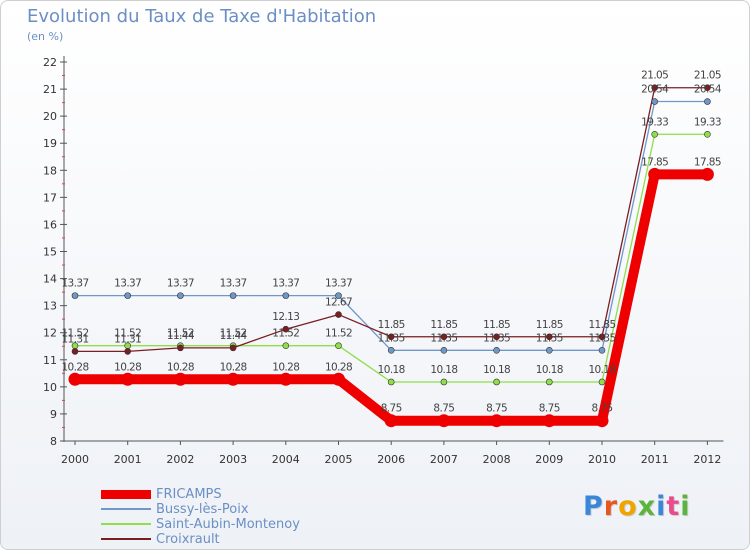 The width and height of the screenshot is (750, 550). I want to click on data-label-fricamps-2002: 10.28, so click(180, 367).